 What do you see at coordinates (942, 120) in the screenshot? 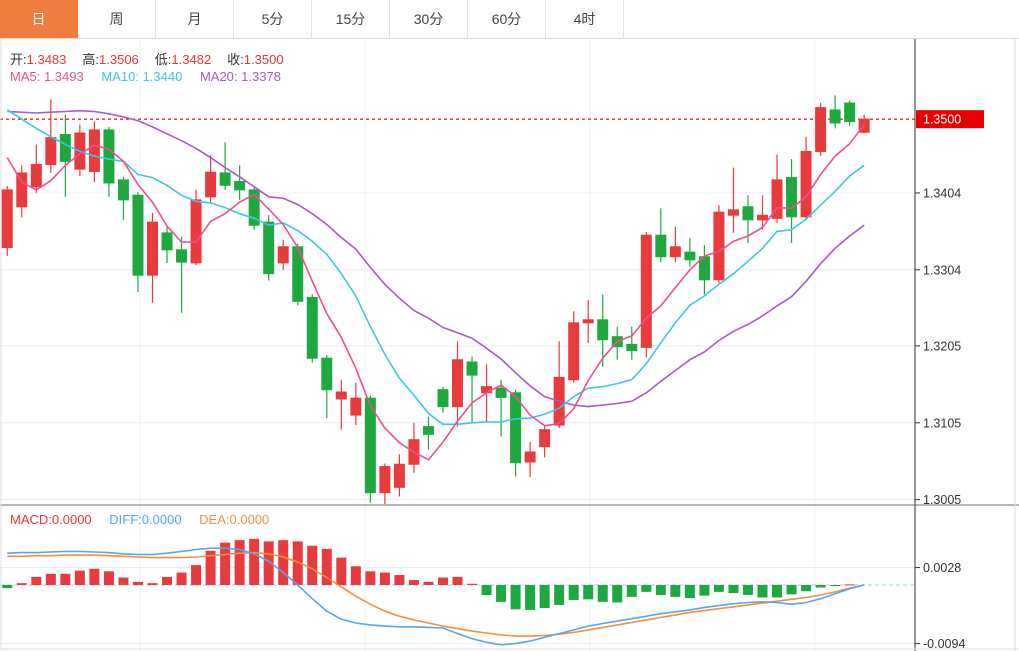
I see `current-price-tag-label: 1.3500` at bounding box center [942, 120].